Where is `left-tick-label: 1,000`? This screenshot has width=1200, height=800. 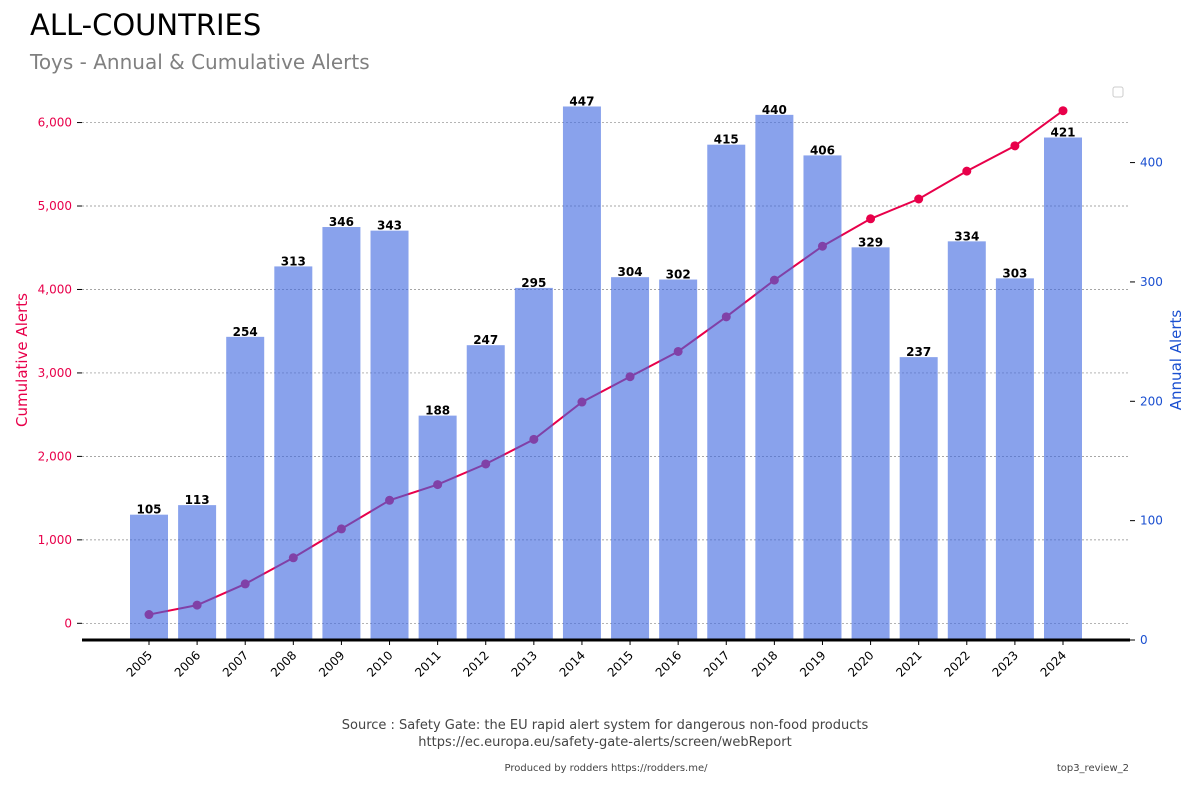
left-tick-label: 1,000 is located at coordinates (55, 540).